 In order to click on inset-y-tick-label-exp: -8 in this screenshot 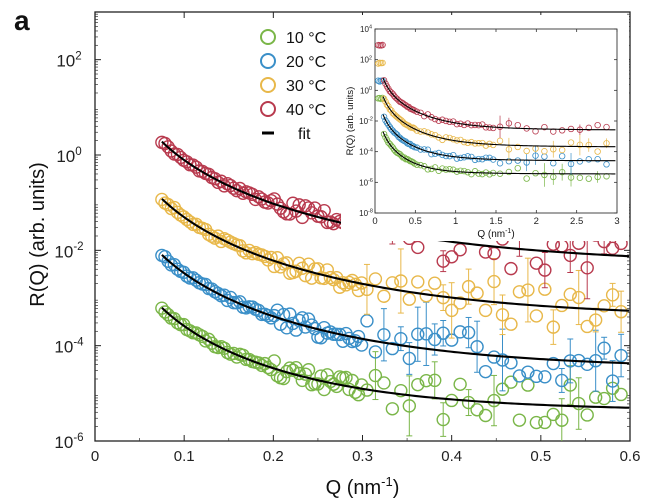, I will do `click(370, 212)`.